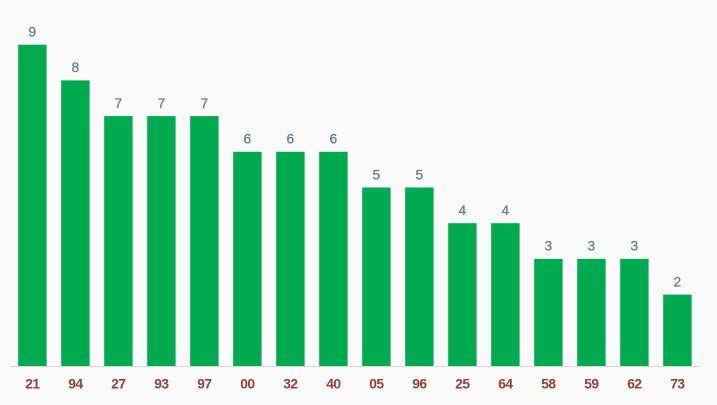  I want to click on svg-text: 27, so click(118, 384).